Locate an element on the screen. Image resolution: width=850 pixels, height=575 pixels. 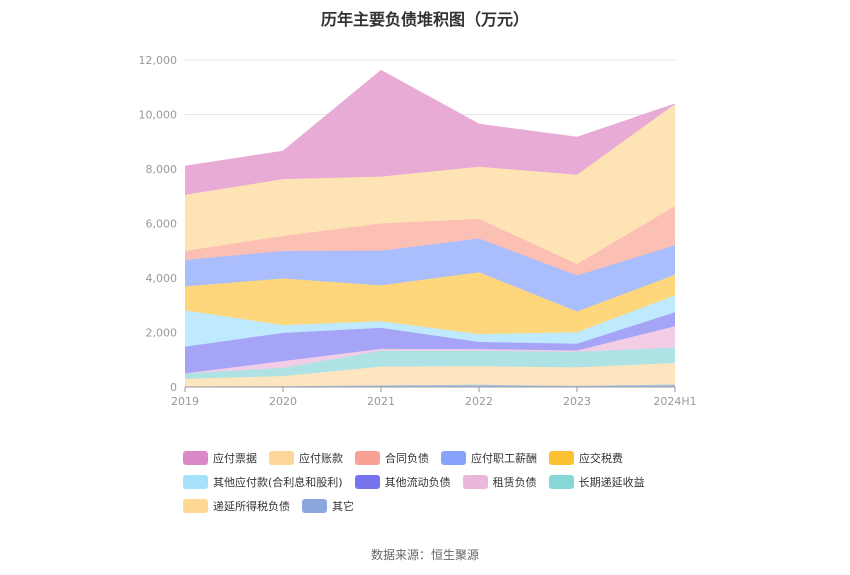
legend-item-other-payables: 其他应付款(合利息和股利) is located at coordinates (263, 482).